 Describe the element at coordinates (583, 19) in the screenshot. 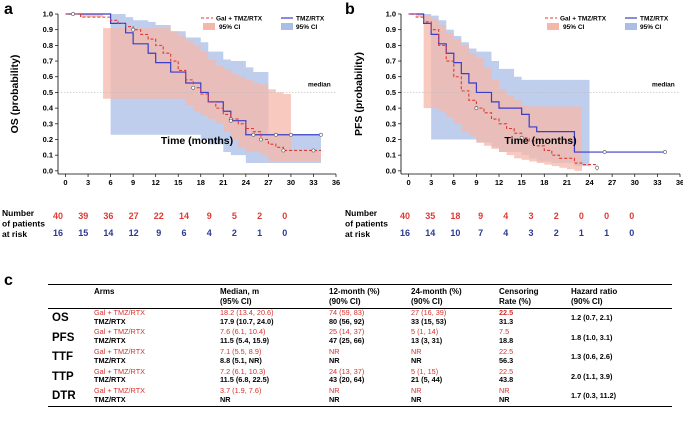

I see `legend-label-gal: Gal + TMZ/RTX` at that location.